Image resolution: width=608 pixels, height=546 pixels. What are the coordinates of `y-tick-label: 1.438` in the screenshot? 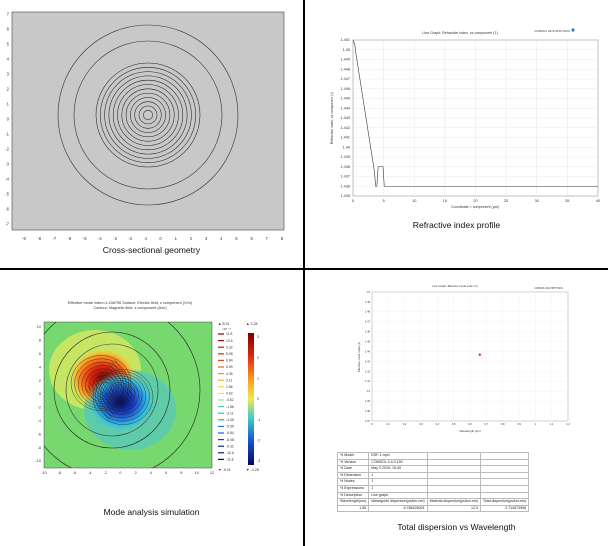 It's located at (345, 167).